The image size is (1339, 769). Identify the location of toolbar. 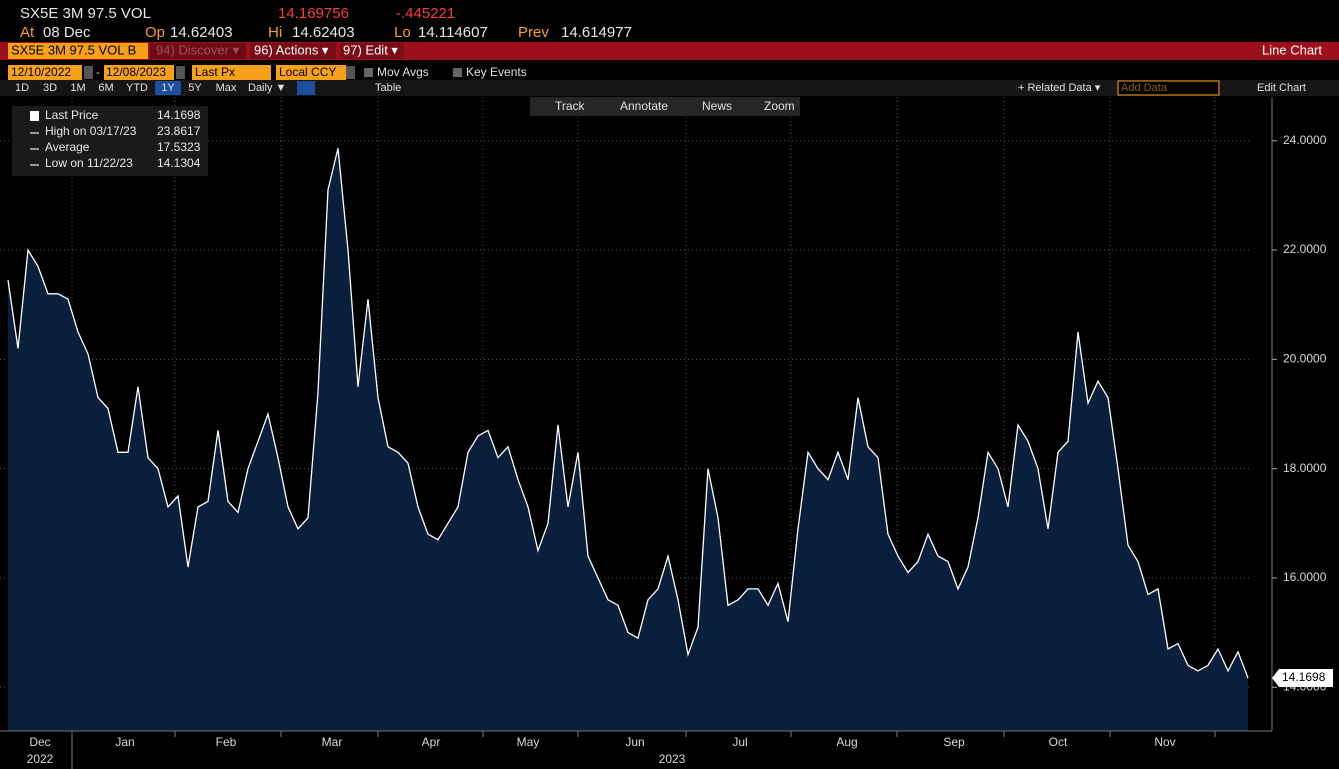
(665, 106).